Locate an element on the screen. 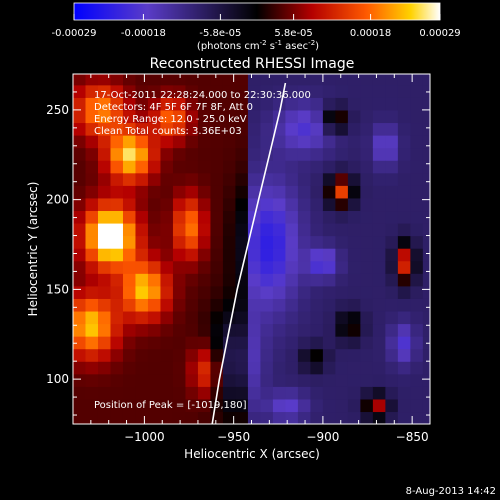  colorbar-tick-label: 0.00018 is located at coordinates (370, 33).